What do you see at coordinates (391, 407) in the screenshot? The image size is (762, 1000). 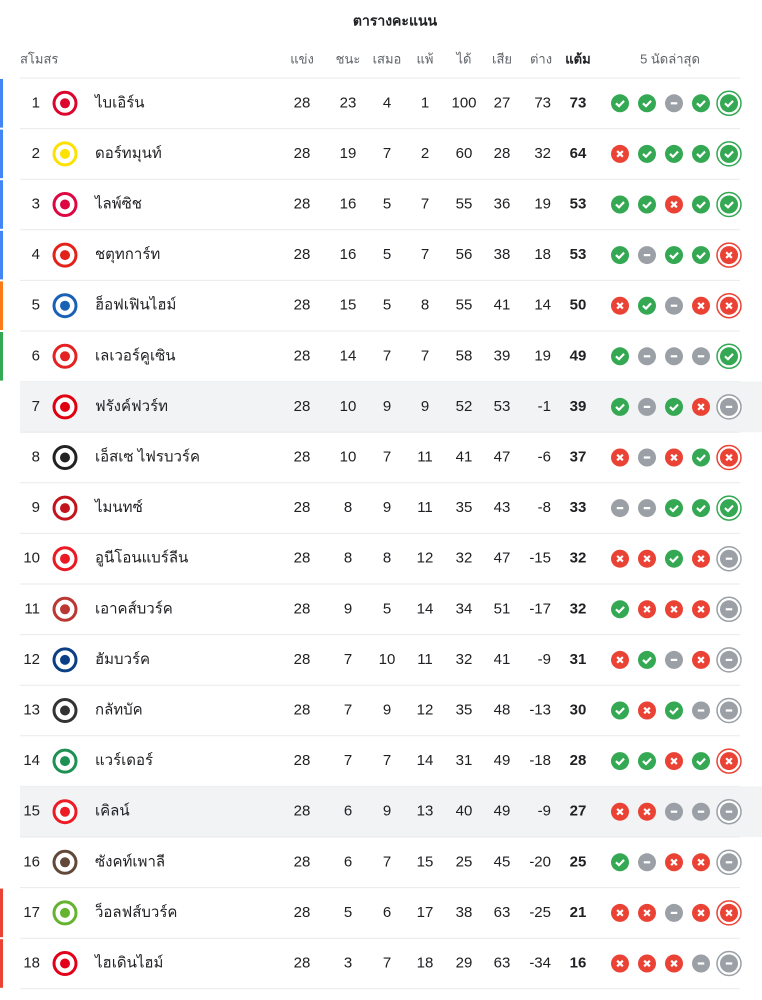 I see `team-row: 7 ฟรังค์ฟวร์ท 28 10 9 9 52 53 -1 39` at bounding box center [391, 407].